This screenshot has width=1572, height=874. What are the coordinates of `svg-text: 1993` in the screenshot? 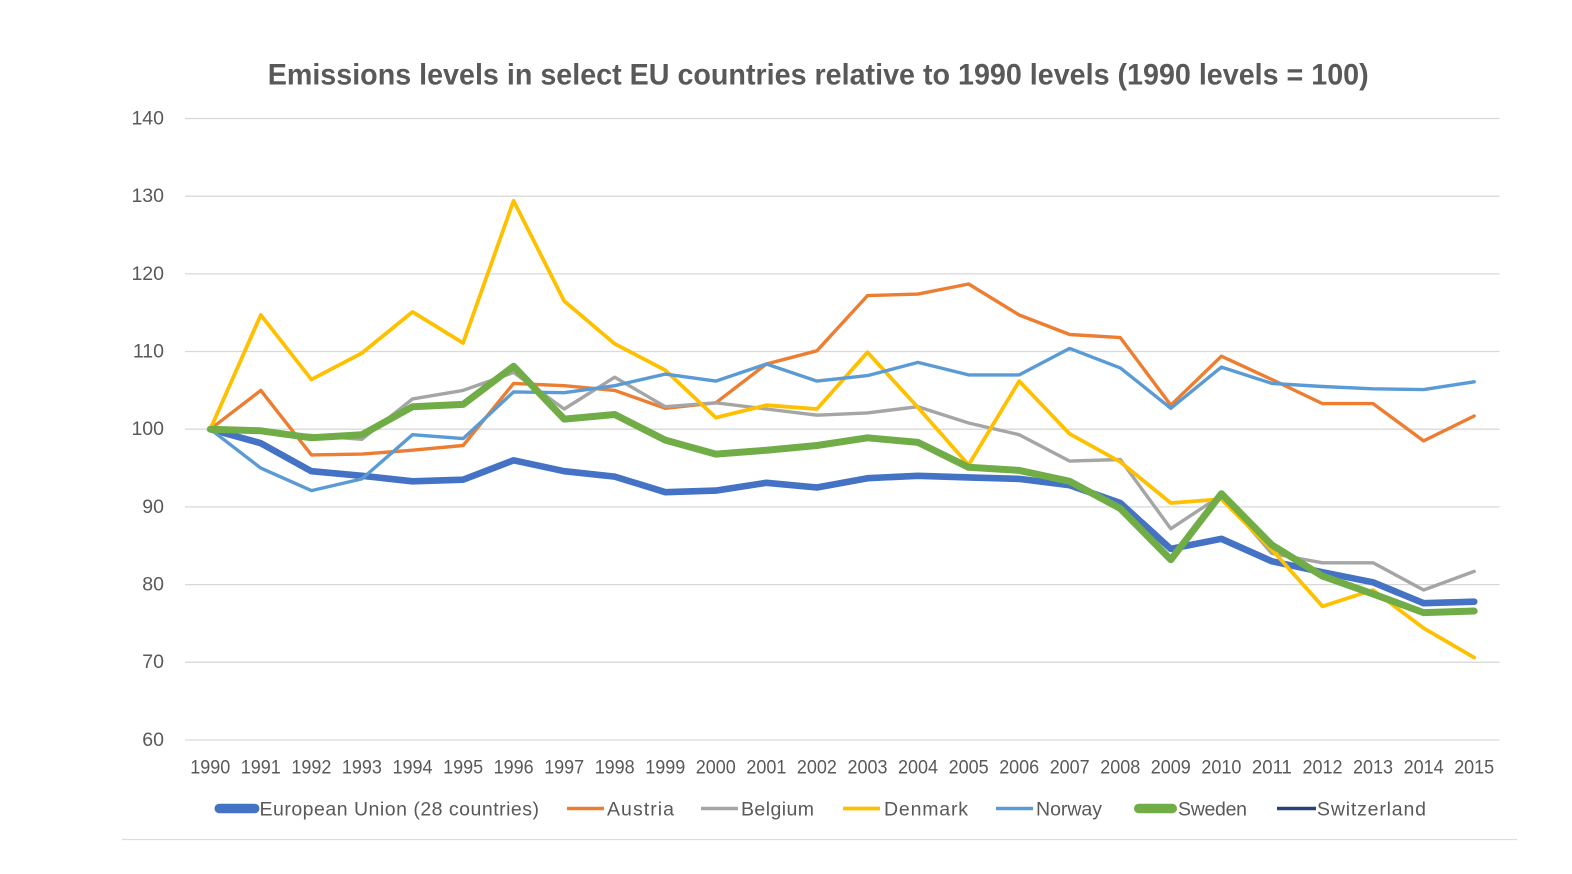 It's located at (362, 767).